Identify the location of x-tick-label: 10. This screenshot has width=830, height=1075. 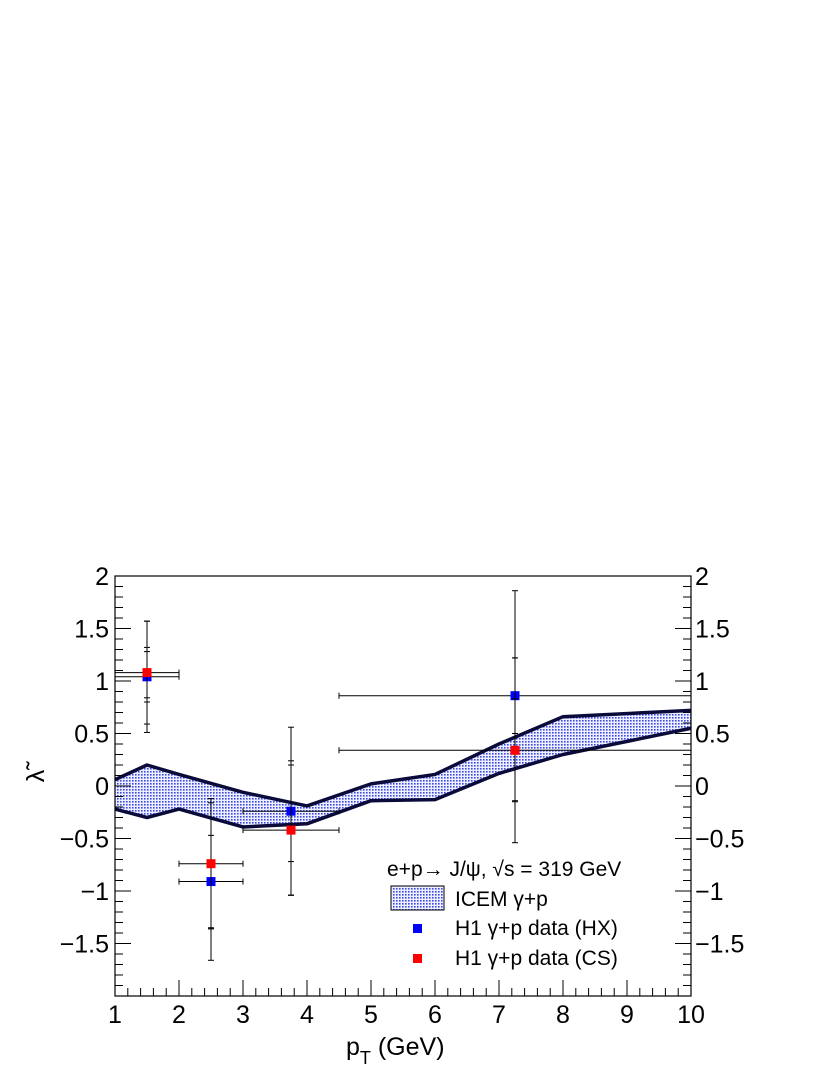
(691, 1015).